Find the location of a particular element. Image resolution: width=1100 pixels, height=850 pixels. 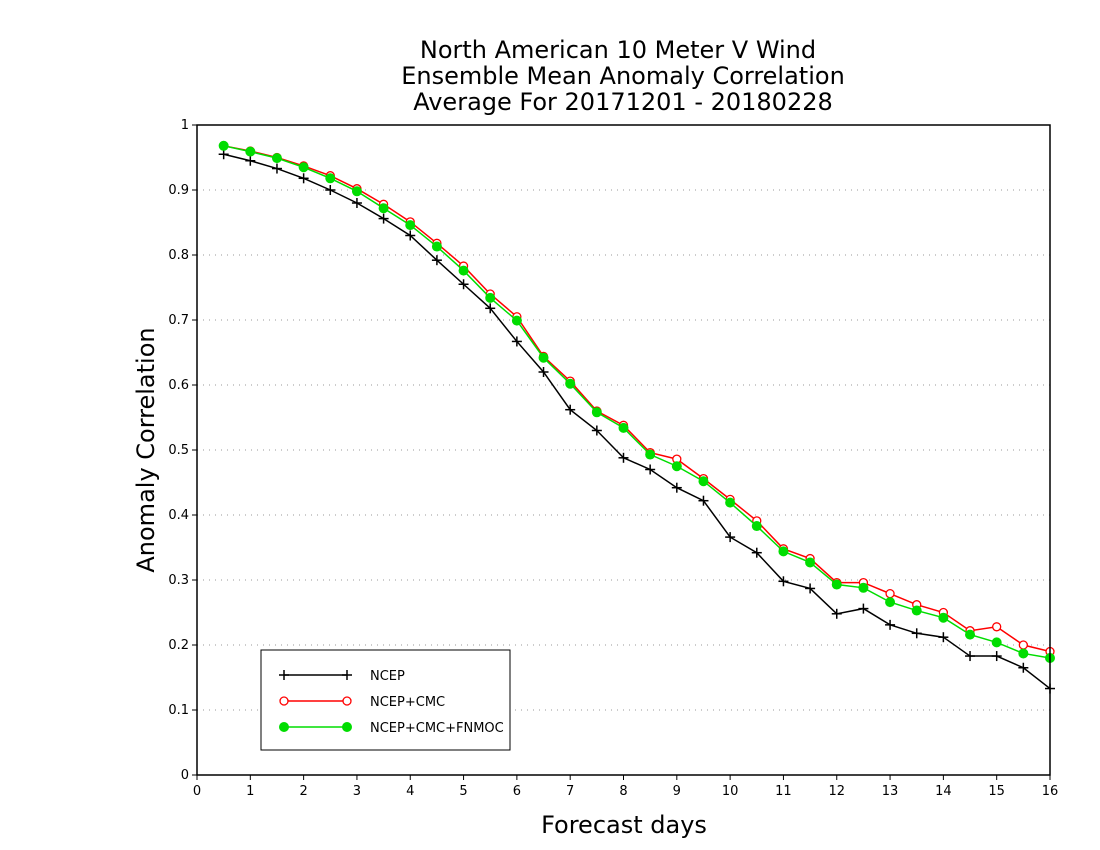

x-tick-label: 11 is located at coordinates (783, 791).